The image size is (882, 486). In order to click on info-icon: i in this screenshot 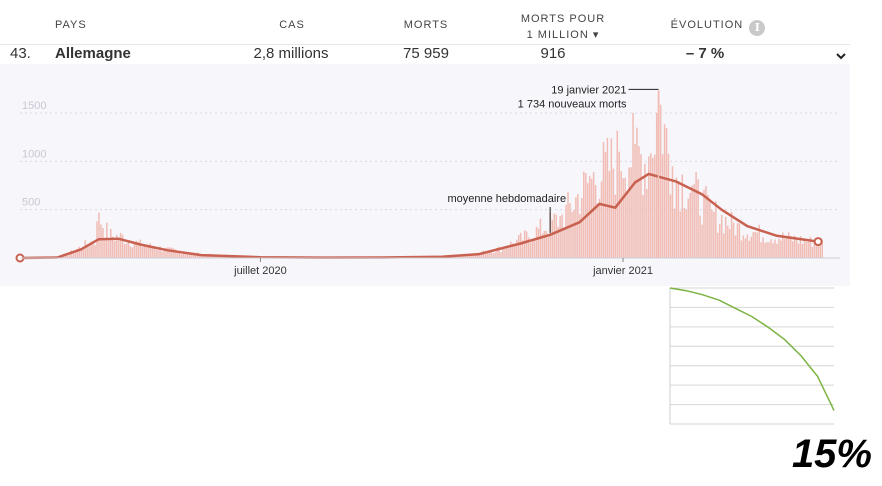, I will do `click(757, 28)`.